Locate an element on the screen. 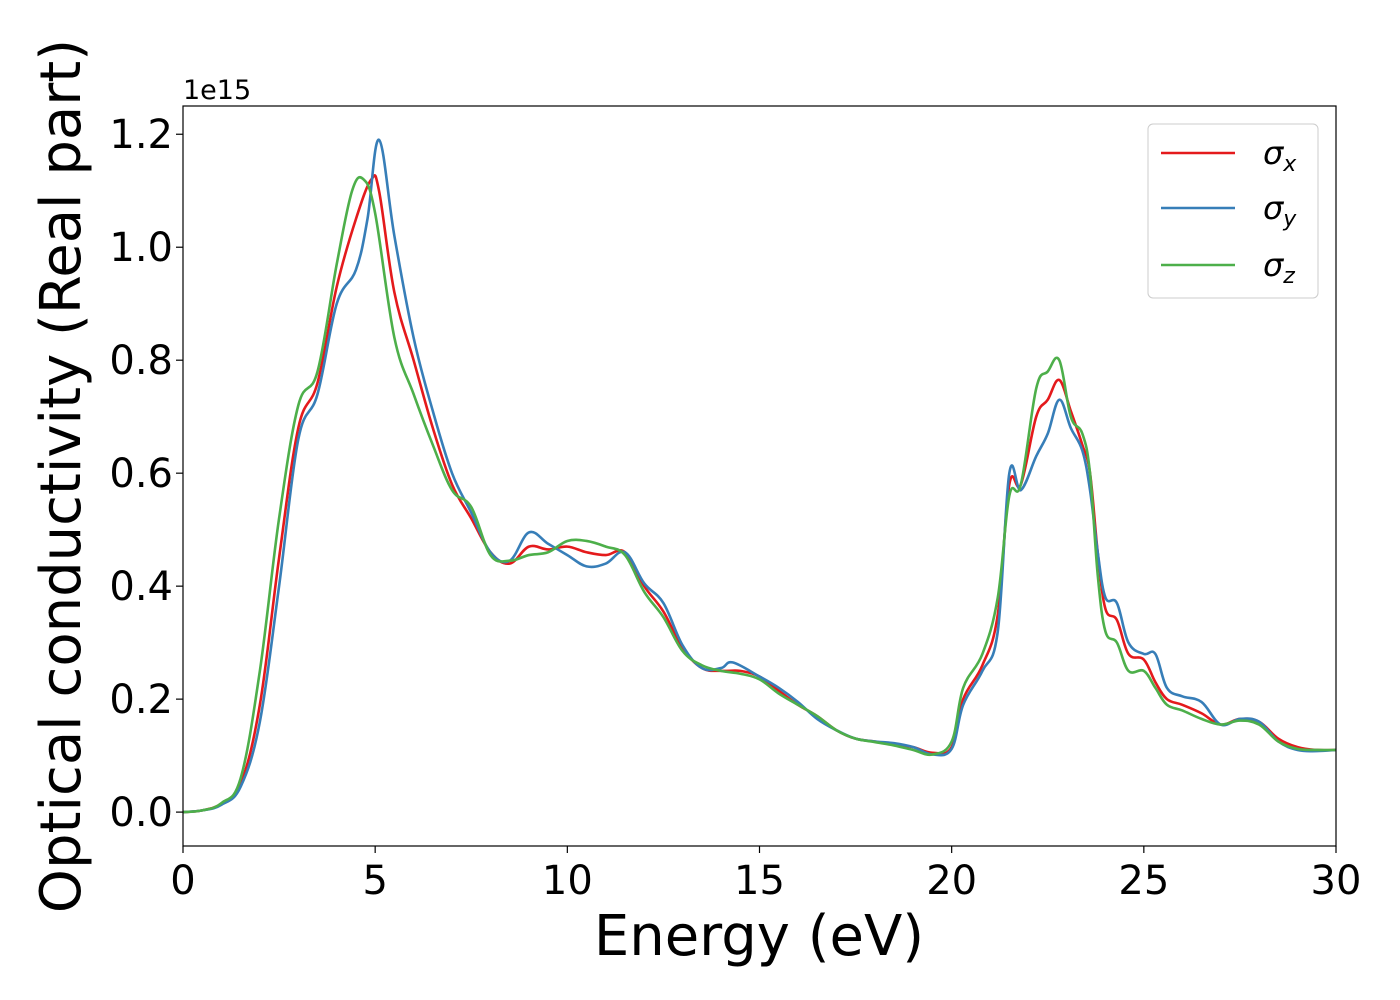  y-axis-label: Optical conductivity (Real part) is located at coordinates (61, 476).